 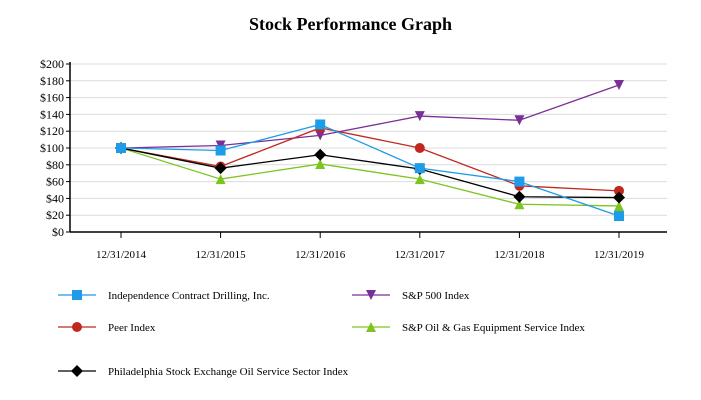 What do you see at coordinates (189, 296) in the screenshot?
I see `legend-label: Independence Contract Drilling, Inc.` at bounding box center [189, 296].